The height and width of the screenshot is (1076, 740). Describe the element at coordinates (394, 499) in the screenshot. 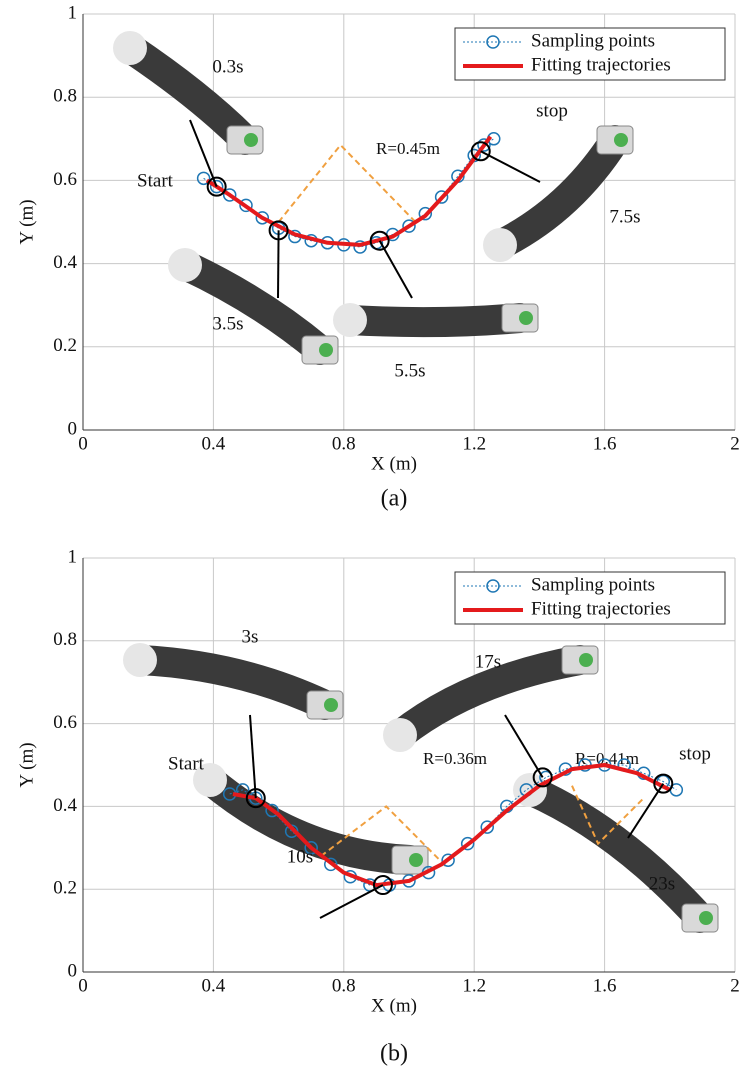

I see `caption: (a)` at that location.